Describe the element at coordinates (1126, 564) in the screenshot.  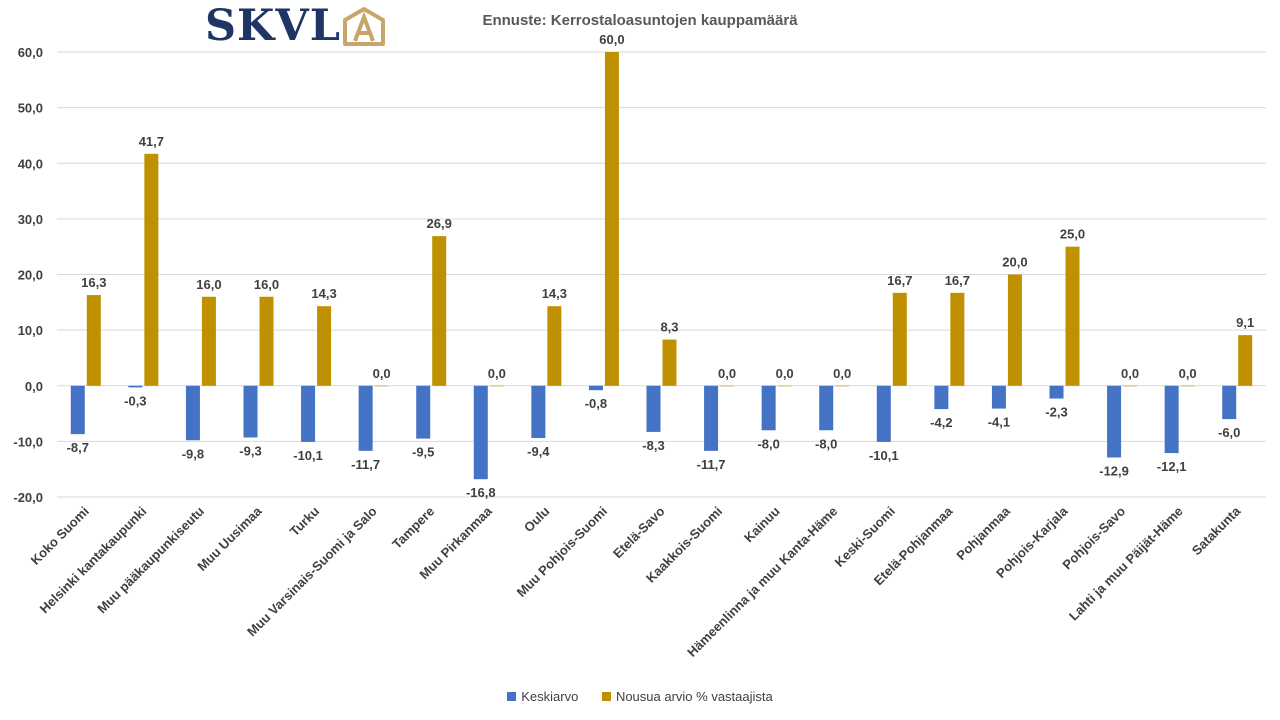
I see `x-tick-label: Lahti ja muu Päijät-Häme` at that location.